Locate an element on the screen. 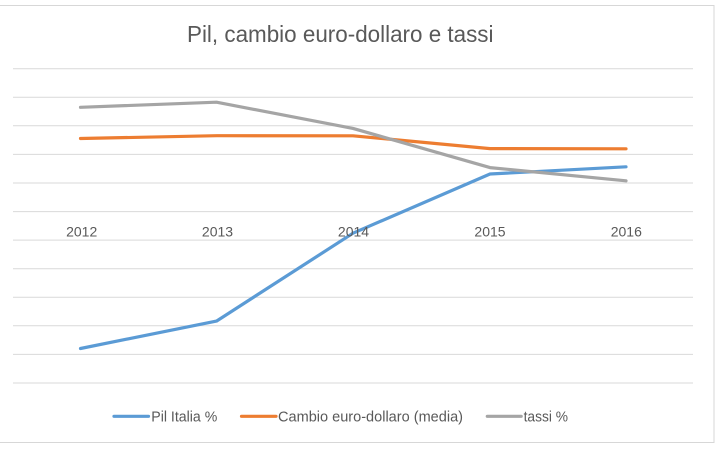  svg-text: 2016 is located at coordinates (626, 232).